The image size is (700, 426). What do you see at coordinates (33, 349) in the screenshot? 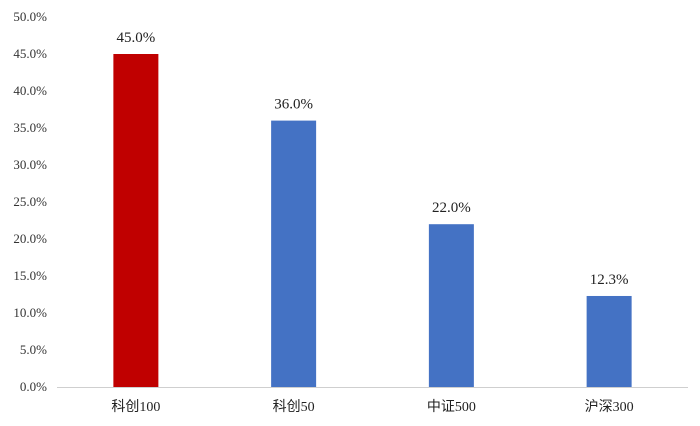
I see `y-tick-label: 5.0%` at bounding box center [33, 349].